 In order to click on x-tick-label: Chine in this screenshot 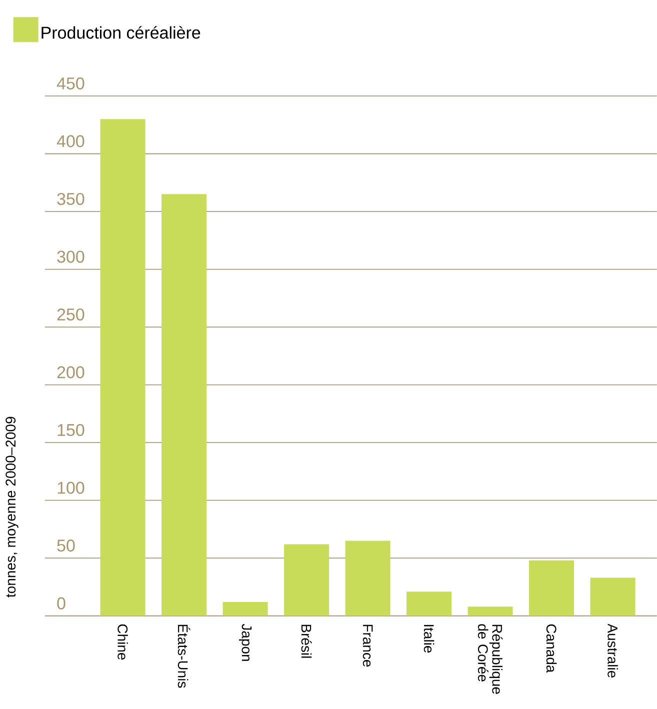, I will do `click(122, 642)`.